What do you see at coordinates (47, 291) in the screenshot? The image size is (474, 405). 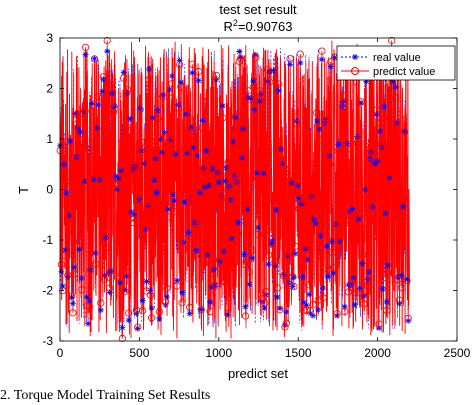 I see `y-tick-label: -2` at bounding box center [47, 291].